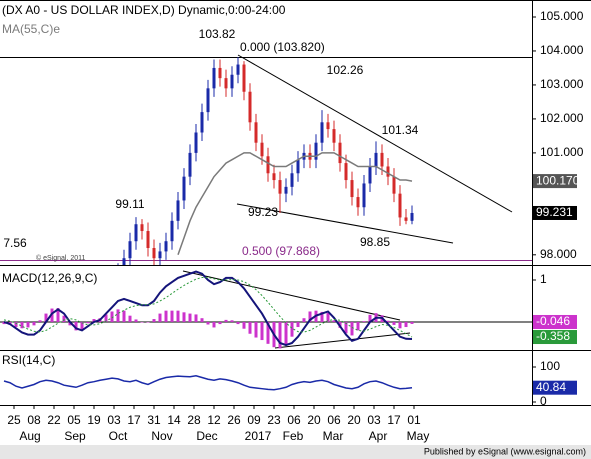 The width and height of the screenshot is (591, 459). I want to click on last-value-tag: 40.84, so click(555, 387).